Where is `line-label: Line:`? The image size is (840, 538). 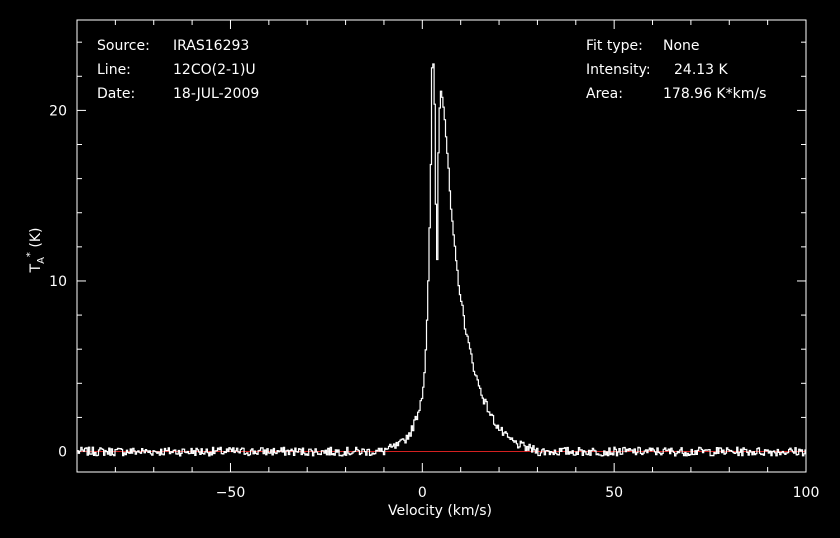 line-label: Line: is located at coordinates (114, 70).